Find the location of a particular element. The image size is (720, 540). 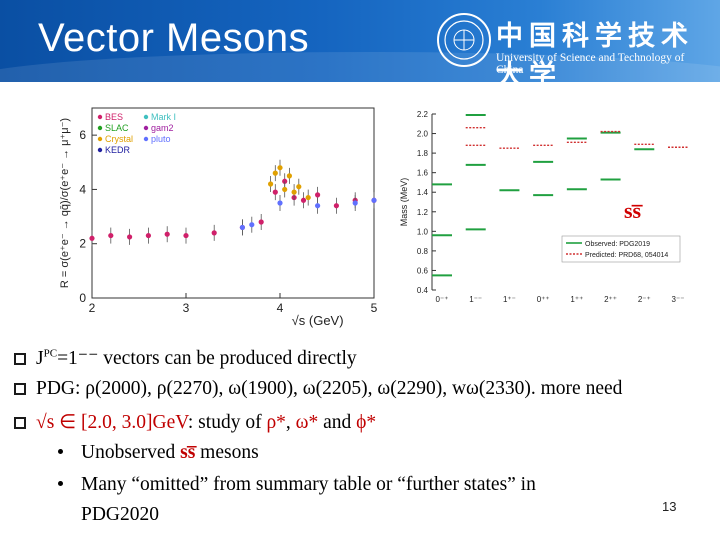

slide-title: Vector Mesons is located at coordinates (174, 38).